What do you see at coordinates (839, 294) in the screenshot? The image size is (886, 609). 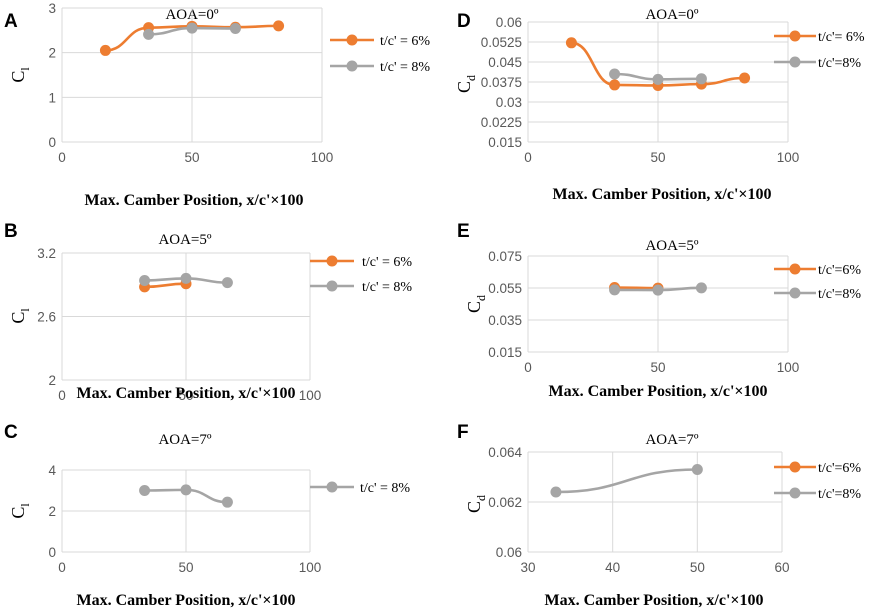 I see `legend-label: t/c'=8%` at bounding box center [839, 294].